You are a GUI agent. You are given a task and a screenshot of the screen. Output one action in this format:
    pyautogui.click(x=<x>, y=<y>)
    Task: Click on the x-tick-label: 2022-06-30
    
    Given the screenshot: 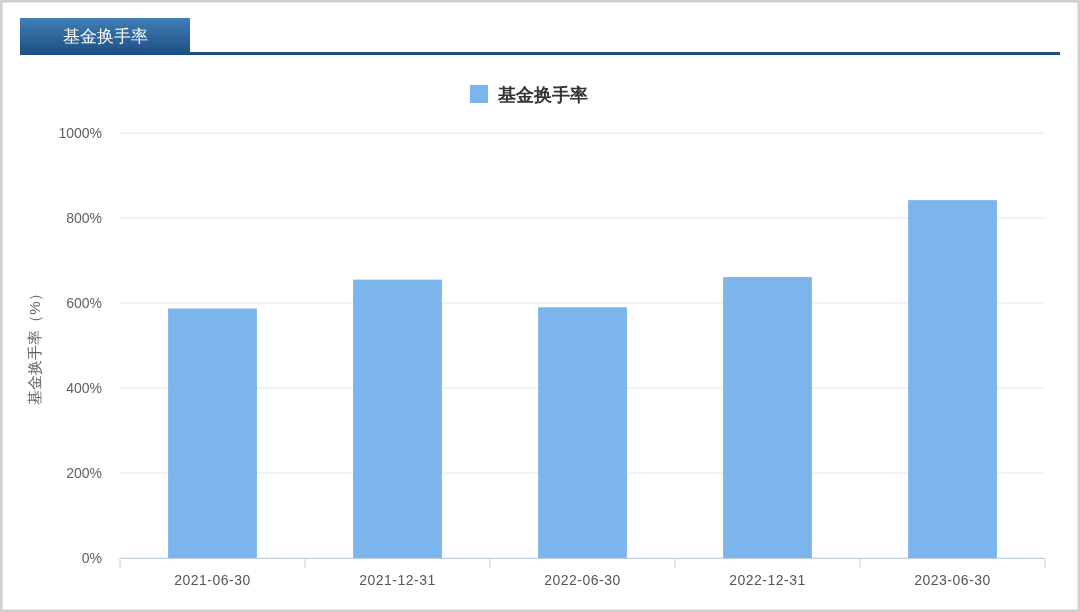 What is the action you would take?
    pyautogui.click(x=582, y=580)
    